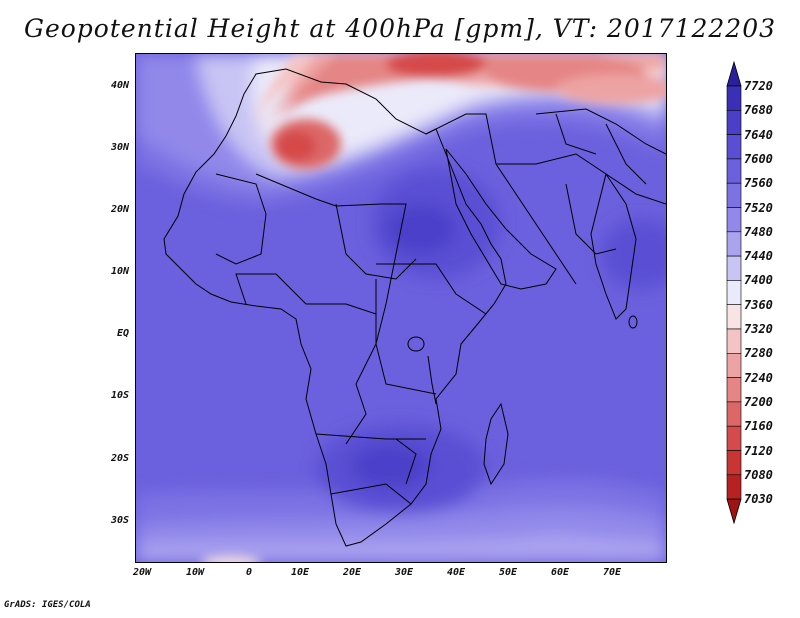 This screenshot has width=800, height=618. I want to click on lat-label-30s: 30S, so click(119, 520).